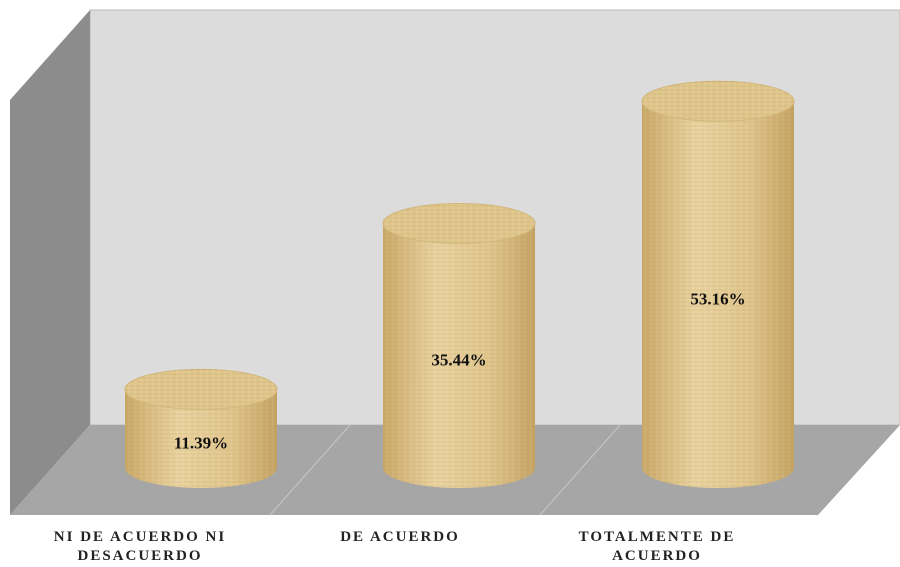 This screenshot has width=900, height=567. Describe the element at coordinates (657, 546) in the screenshot. I see `x-tick-label: TOTALMENTE DE ACUERDO` at that location.